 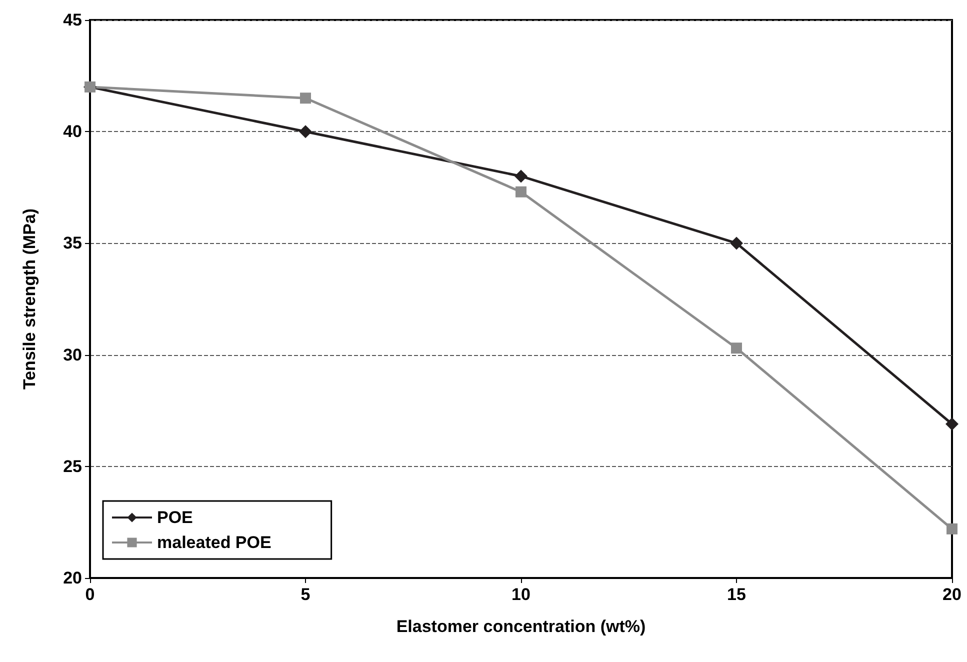 What do you see at coordinates (72, 354) in the screenshot?
I see `y-tick-label: 30` at bounding box center [72, 354].